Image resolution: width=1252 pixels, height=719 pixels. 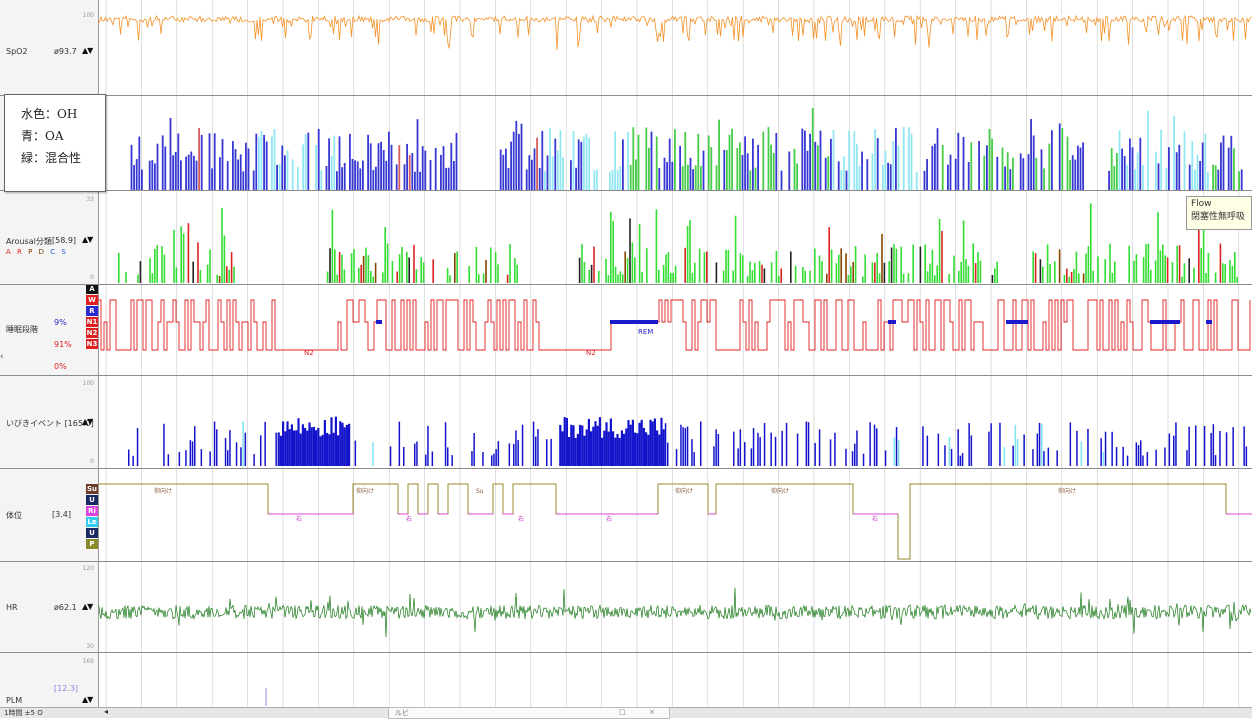 I want to click on floating-window-tab: ルビ □ ×, so click(x=529, y=713).